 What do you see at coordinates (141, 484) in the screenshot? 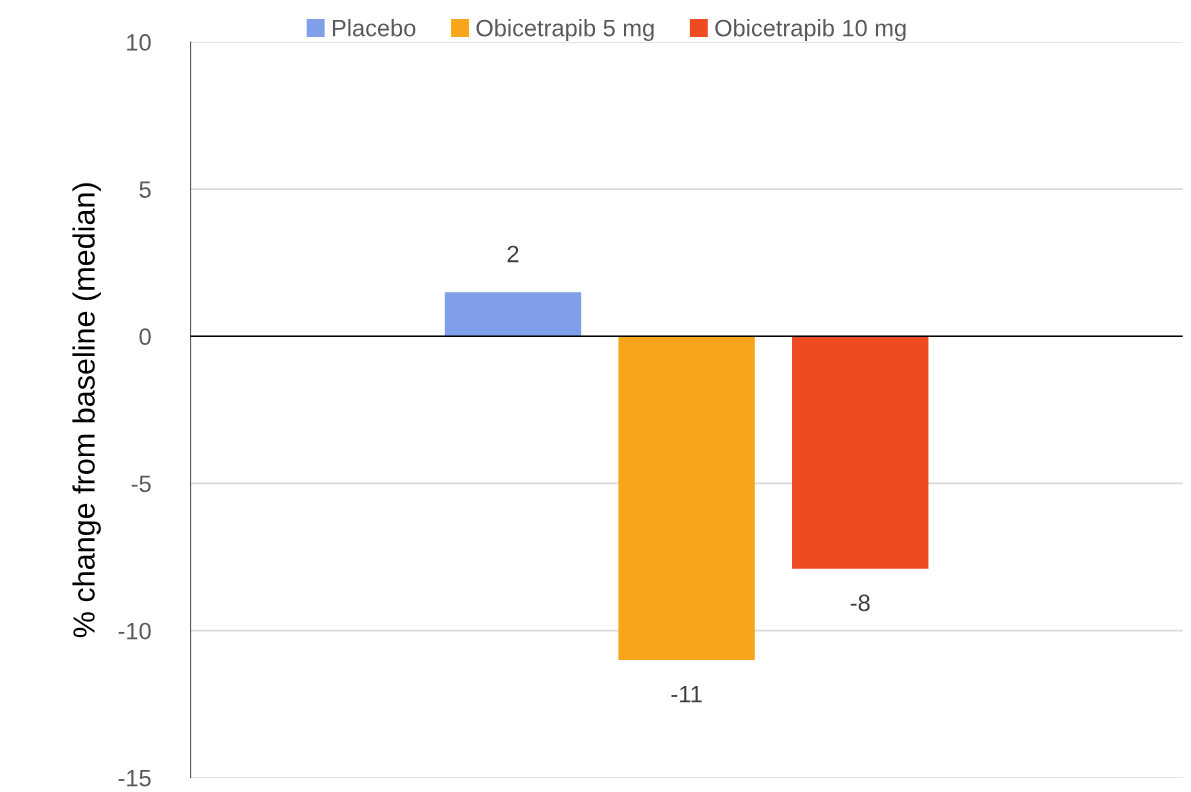
I see `y-tick-label: -5` at bounding box center [141, 484].